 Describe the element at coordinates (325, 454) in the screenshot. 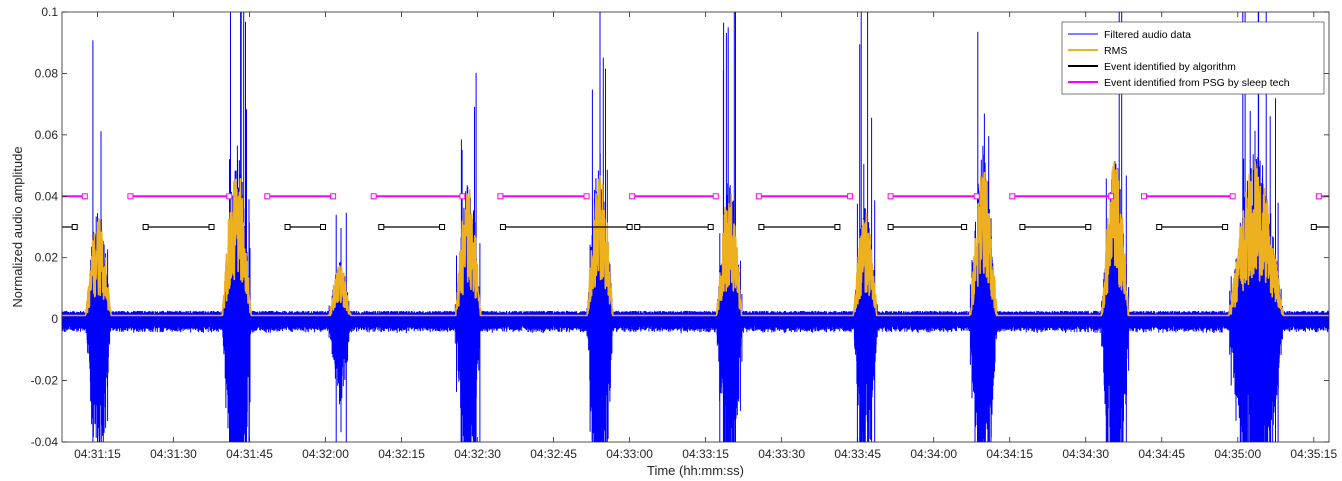

I see `x-tick-label: 04:32:00` at that location.